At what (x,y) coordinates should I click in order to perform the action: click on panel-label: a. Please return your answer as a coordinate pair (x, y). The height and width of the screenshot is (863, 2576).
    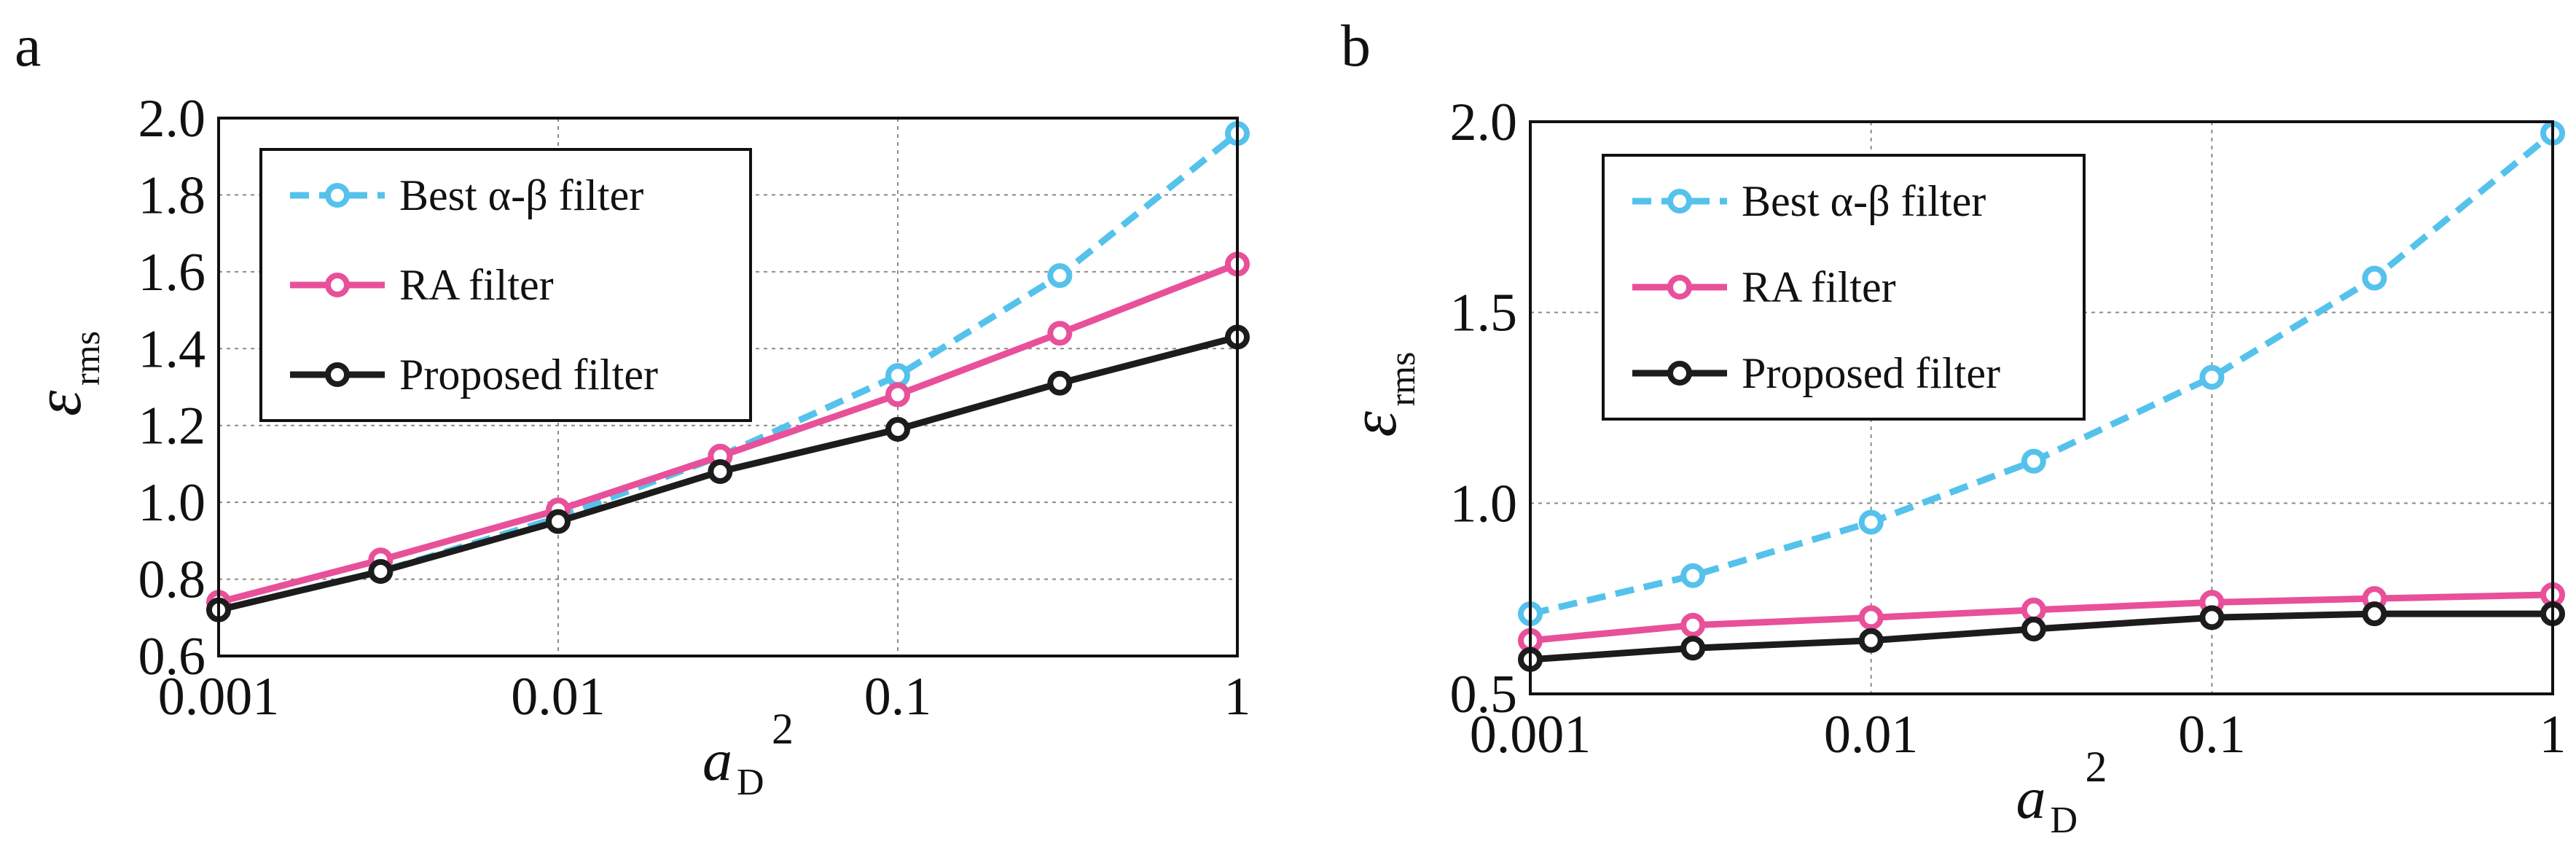
    Looking at the image, I should click on (28, 45).